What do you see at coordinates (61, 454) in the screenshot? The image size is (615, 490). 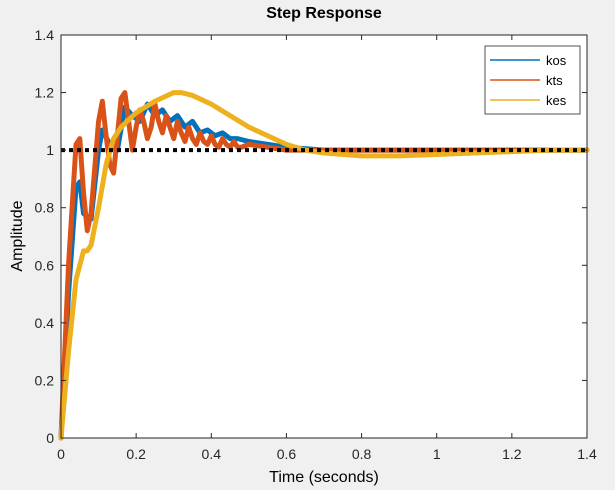 I see `x-tick-label: 0` at bounding box center [61, 454].